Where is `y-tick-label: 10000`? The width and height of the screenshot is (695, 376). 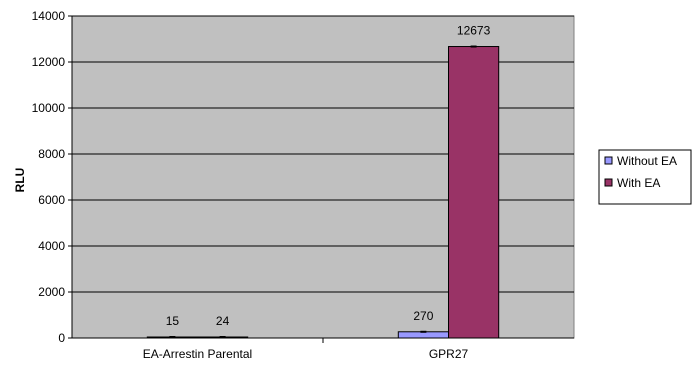
y-tick-label: 10000 is located at coordinates (49, 108).